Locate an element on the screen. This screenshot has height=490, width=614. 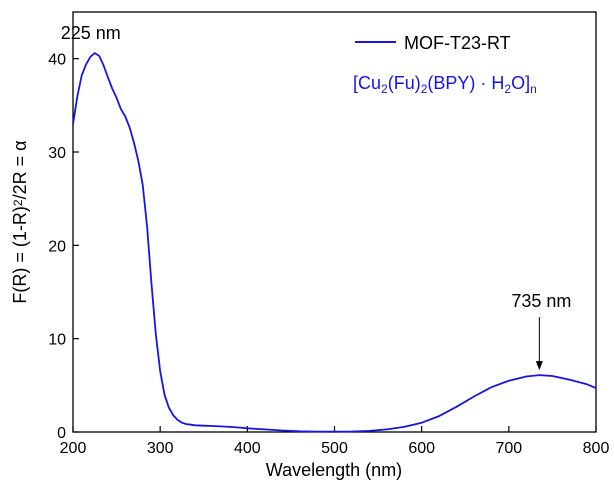
annotation-arrow-head is located at coordinates (539, 366).